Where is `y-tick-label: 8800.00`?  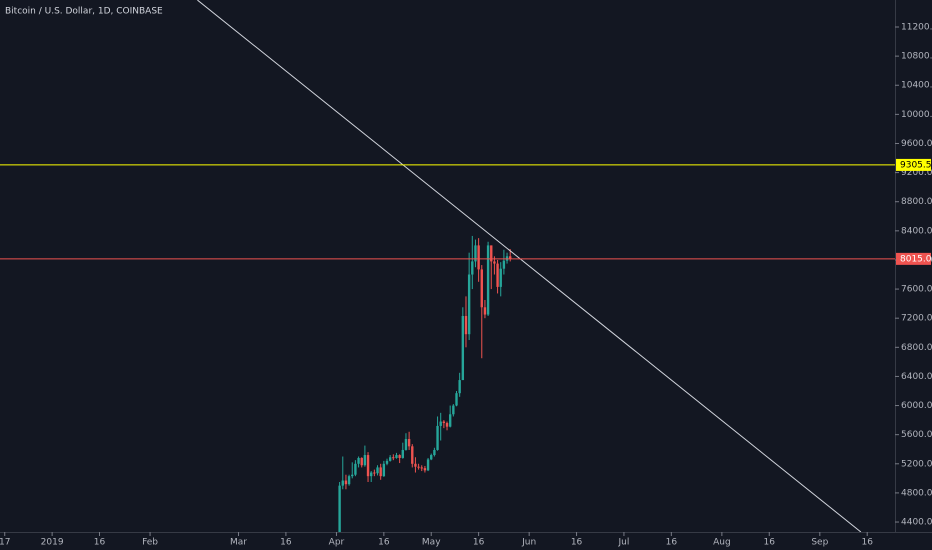 y-tick-label: 8800.00 is located at coordinates (916, 202).